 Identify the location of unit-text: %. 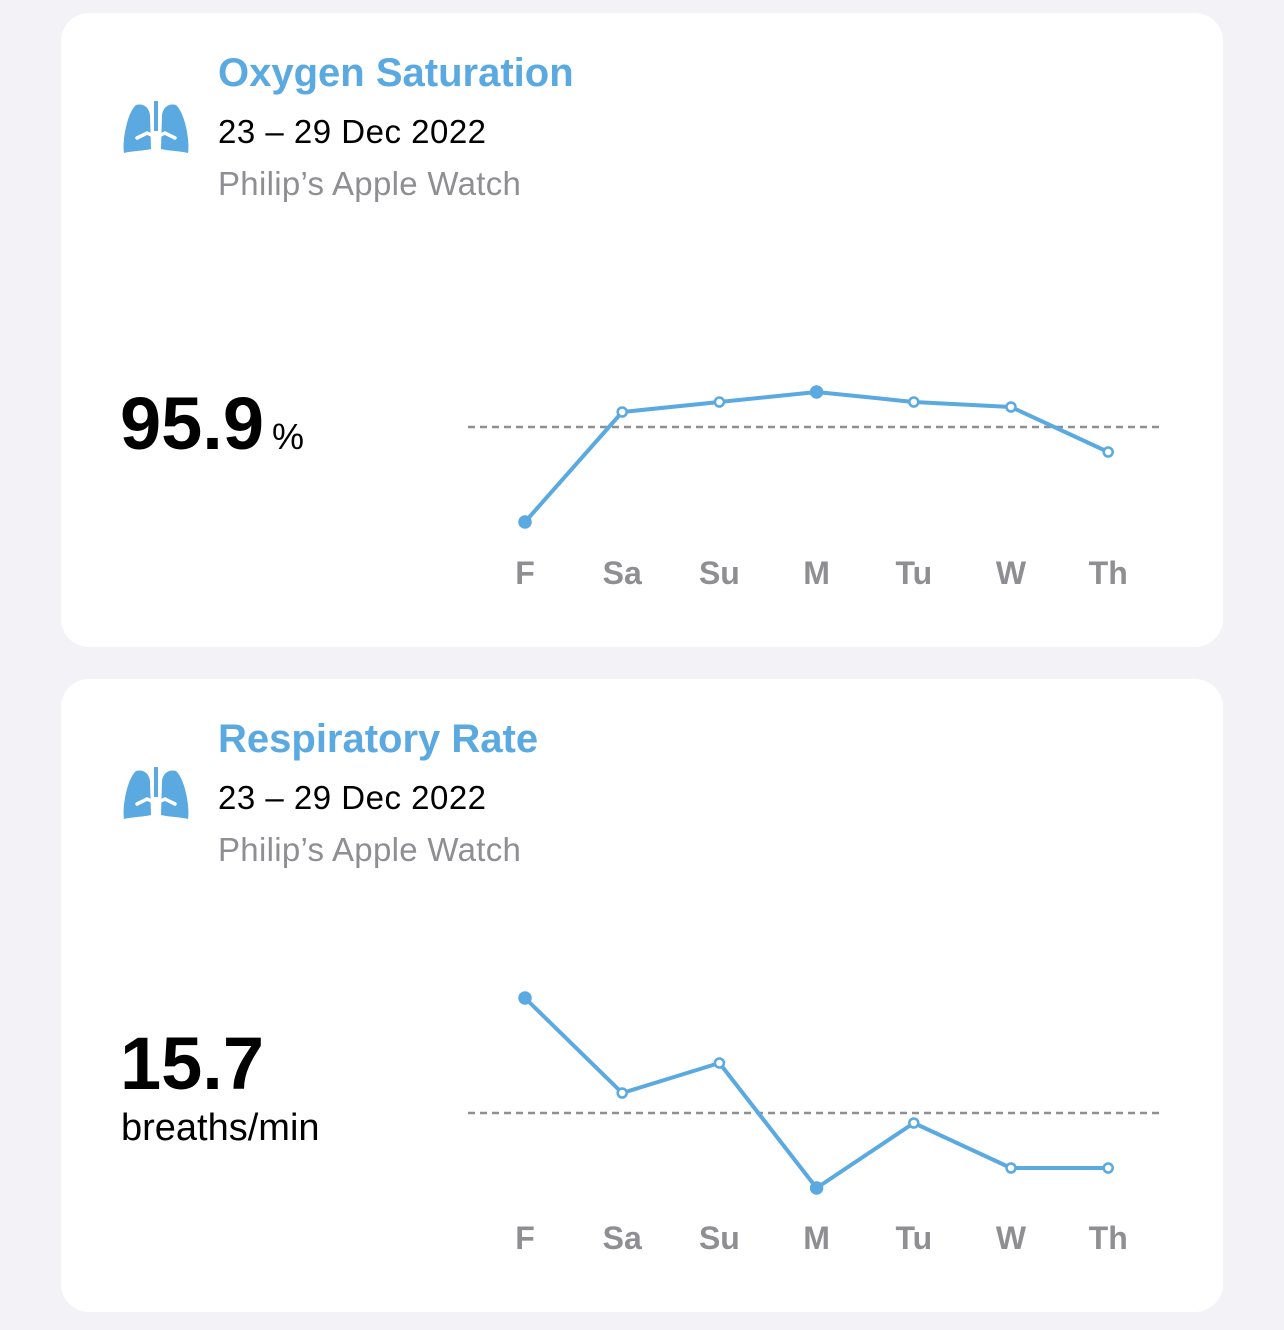
(288, 436).